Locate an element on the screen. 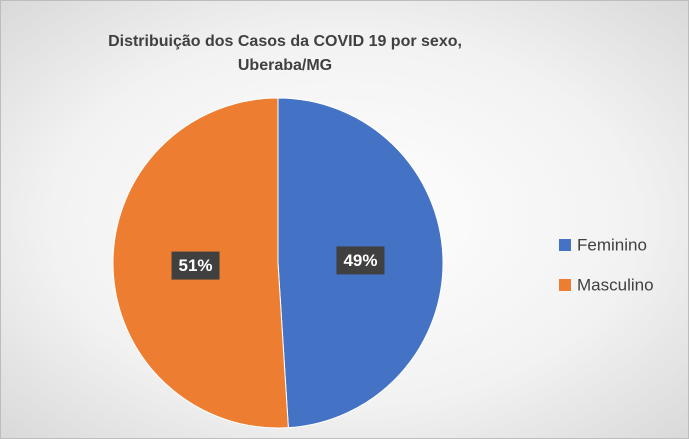 Image resolution: width=689 pixels, height=439 pixels. data-label: 51% is located at coordinates (196, 265).